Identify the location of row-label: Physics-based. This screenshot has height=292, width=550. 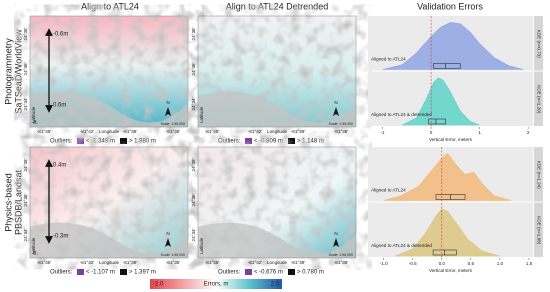
(8, 202).